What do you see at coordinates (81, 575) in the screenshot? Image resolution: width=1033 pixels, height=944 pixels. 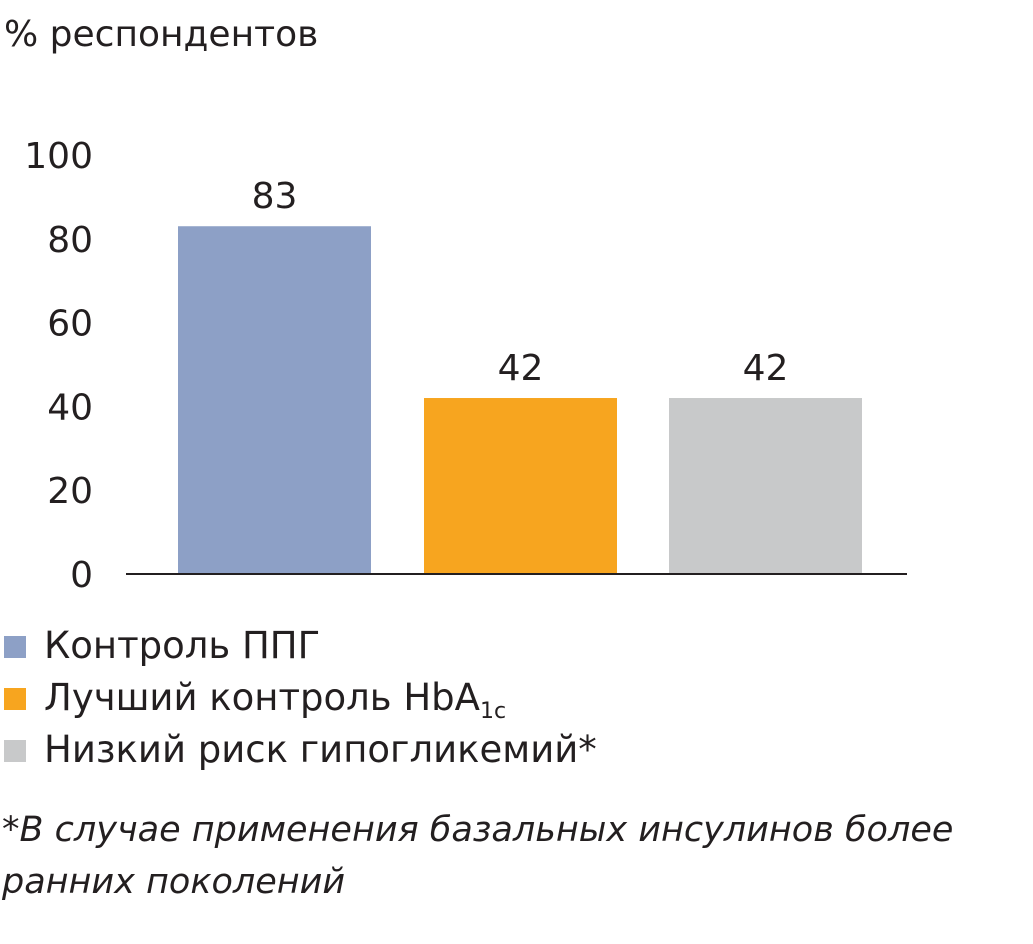 I see `y-tick-label-0: 0` at bounding box center [81, 575].